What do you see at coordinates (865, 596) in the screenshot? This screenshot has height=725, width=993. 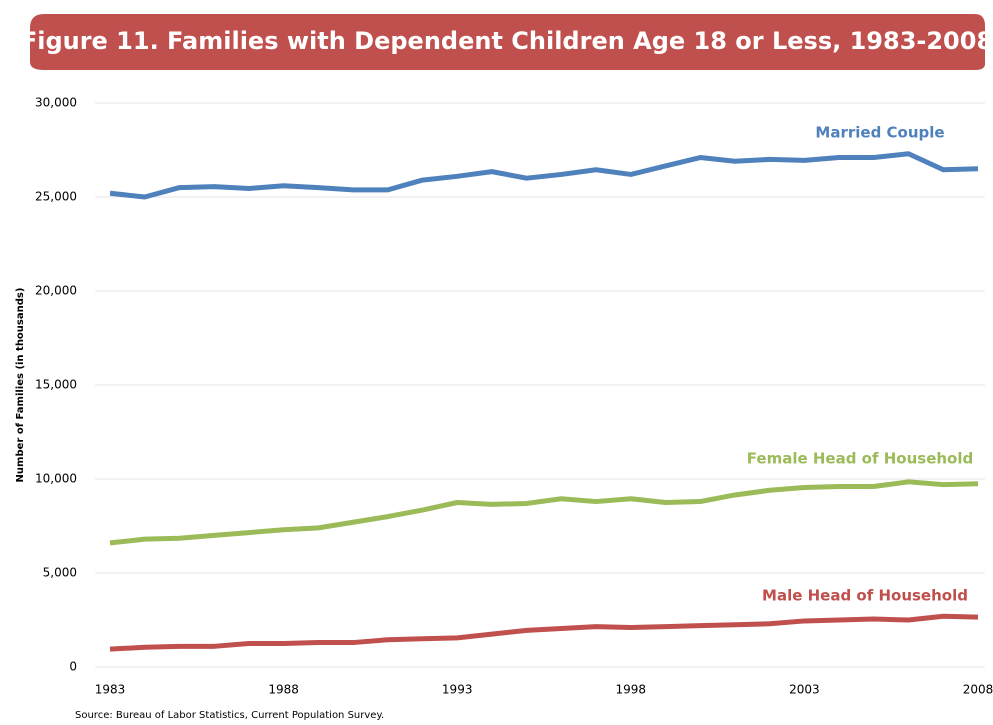 I see `series-label: Male Head of Household` at bounding box center [865, 596].